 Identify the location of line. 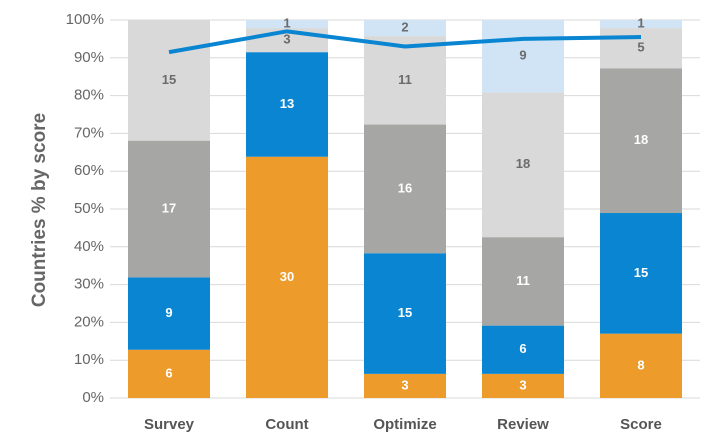
(405, 42).